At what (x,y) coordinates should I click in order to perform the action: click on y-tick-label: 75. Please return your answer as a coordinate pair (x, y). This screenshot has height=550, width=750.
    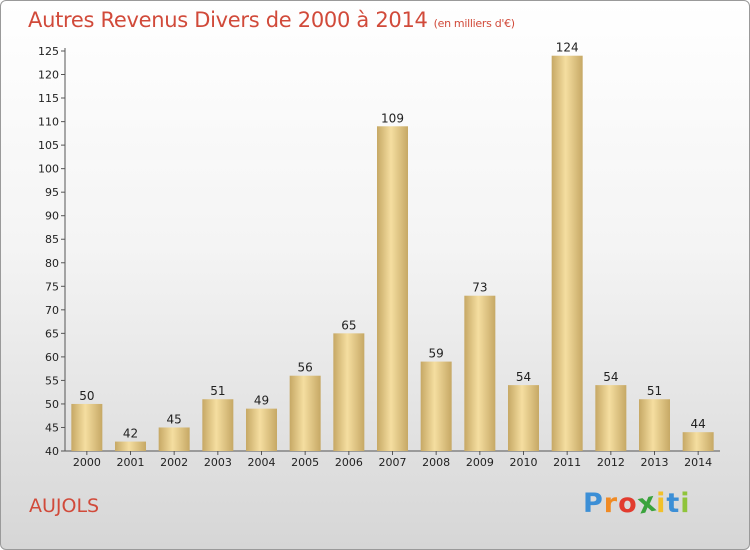
    Looking at the image, I should click on (52, 286).